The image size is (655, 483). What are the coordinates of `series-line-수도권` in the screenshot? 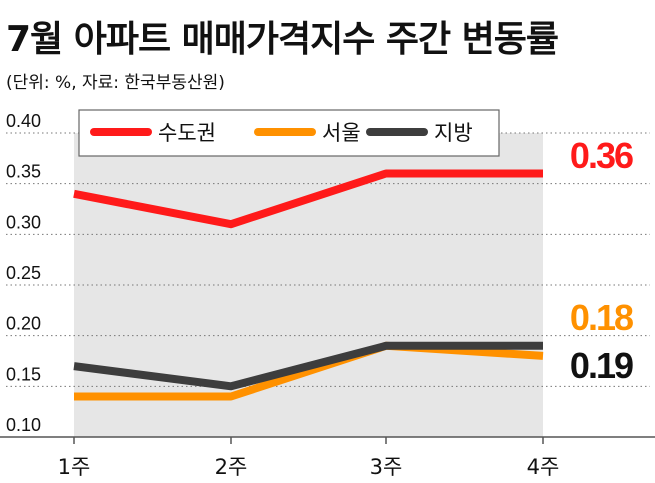 It's located at (308, 199).